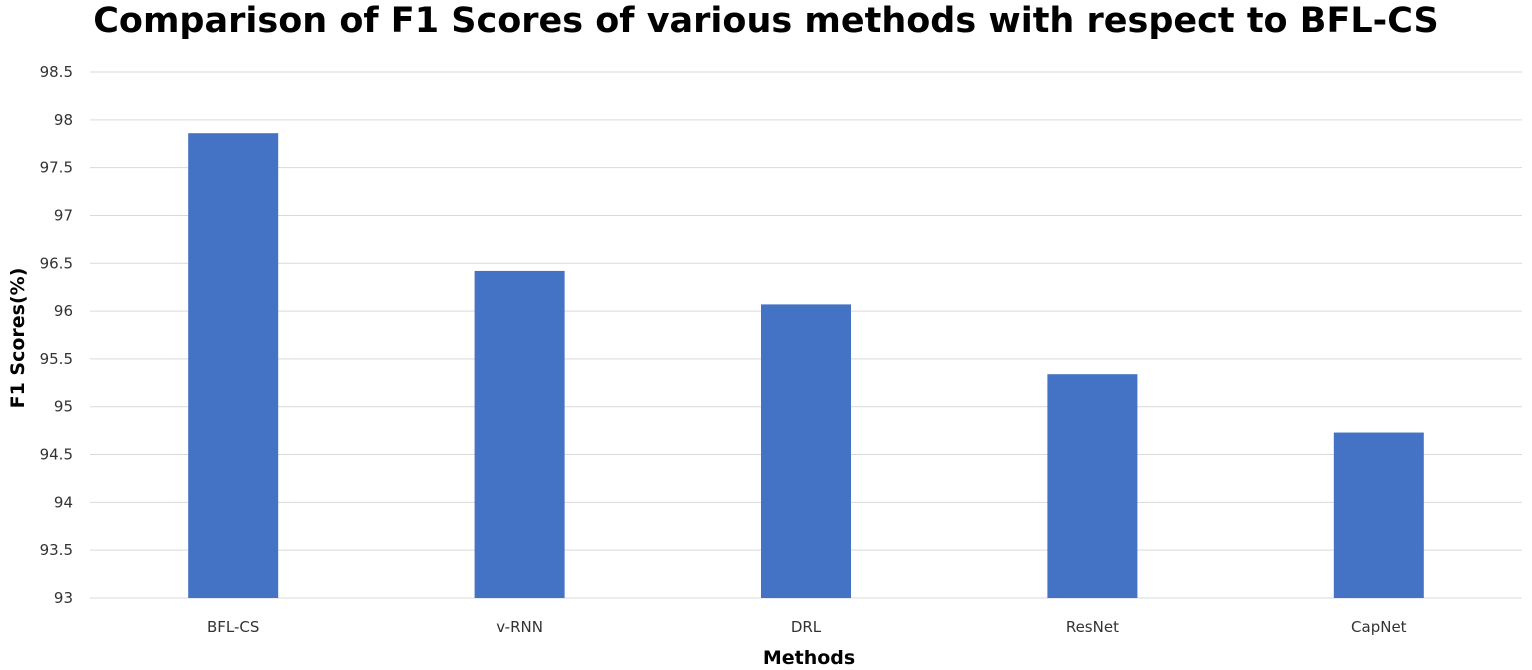 Image resolution: width=1532 pixels, height=670 pixels. Describe the element at coordinates (56, 455) in the screenshot. I see `y-tick-label: 94.5` at that location.